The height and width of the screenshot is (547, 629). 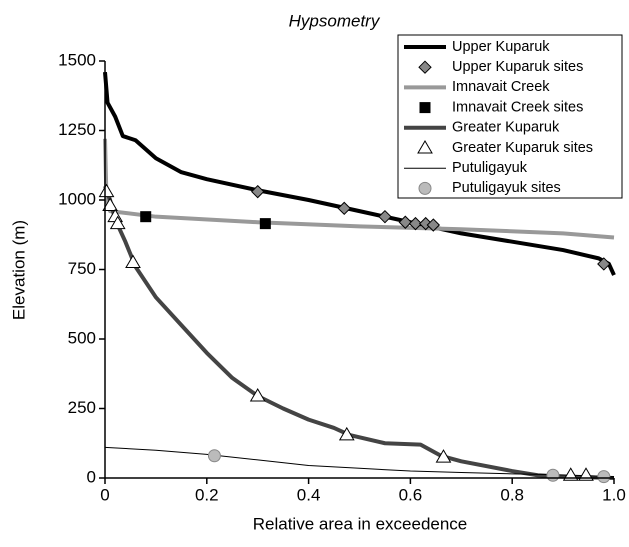 What do you see at coordinates (517, 107) in the screenshot?
I see `legend-label: Imnavait Creek sites` at bounding box center [517, 107].